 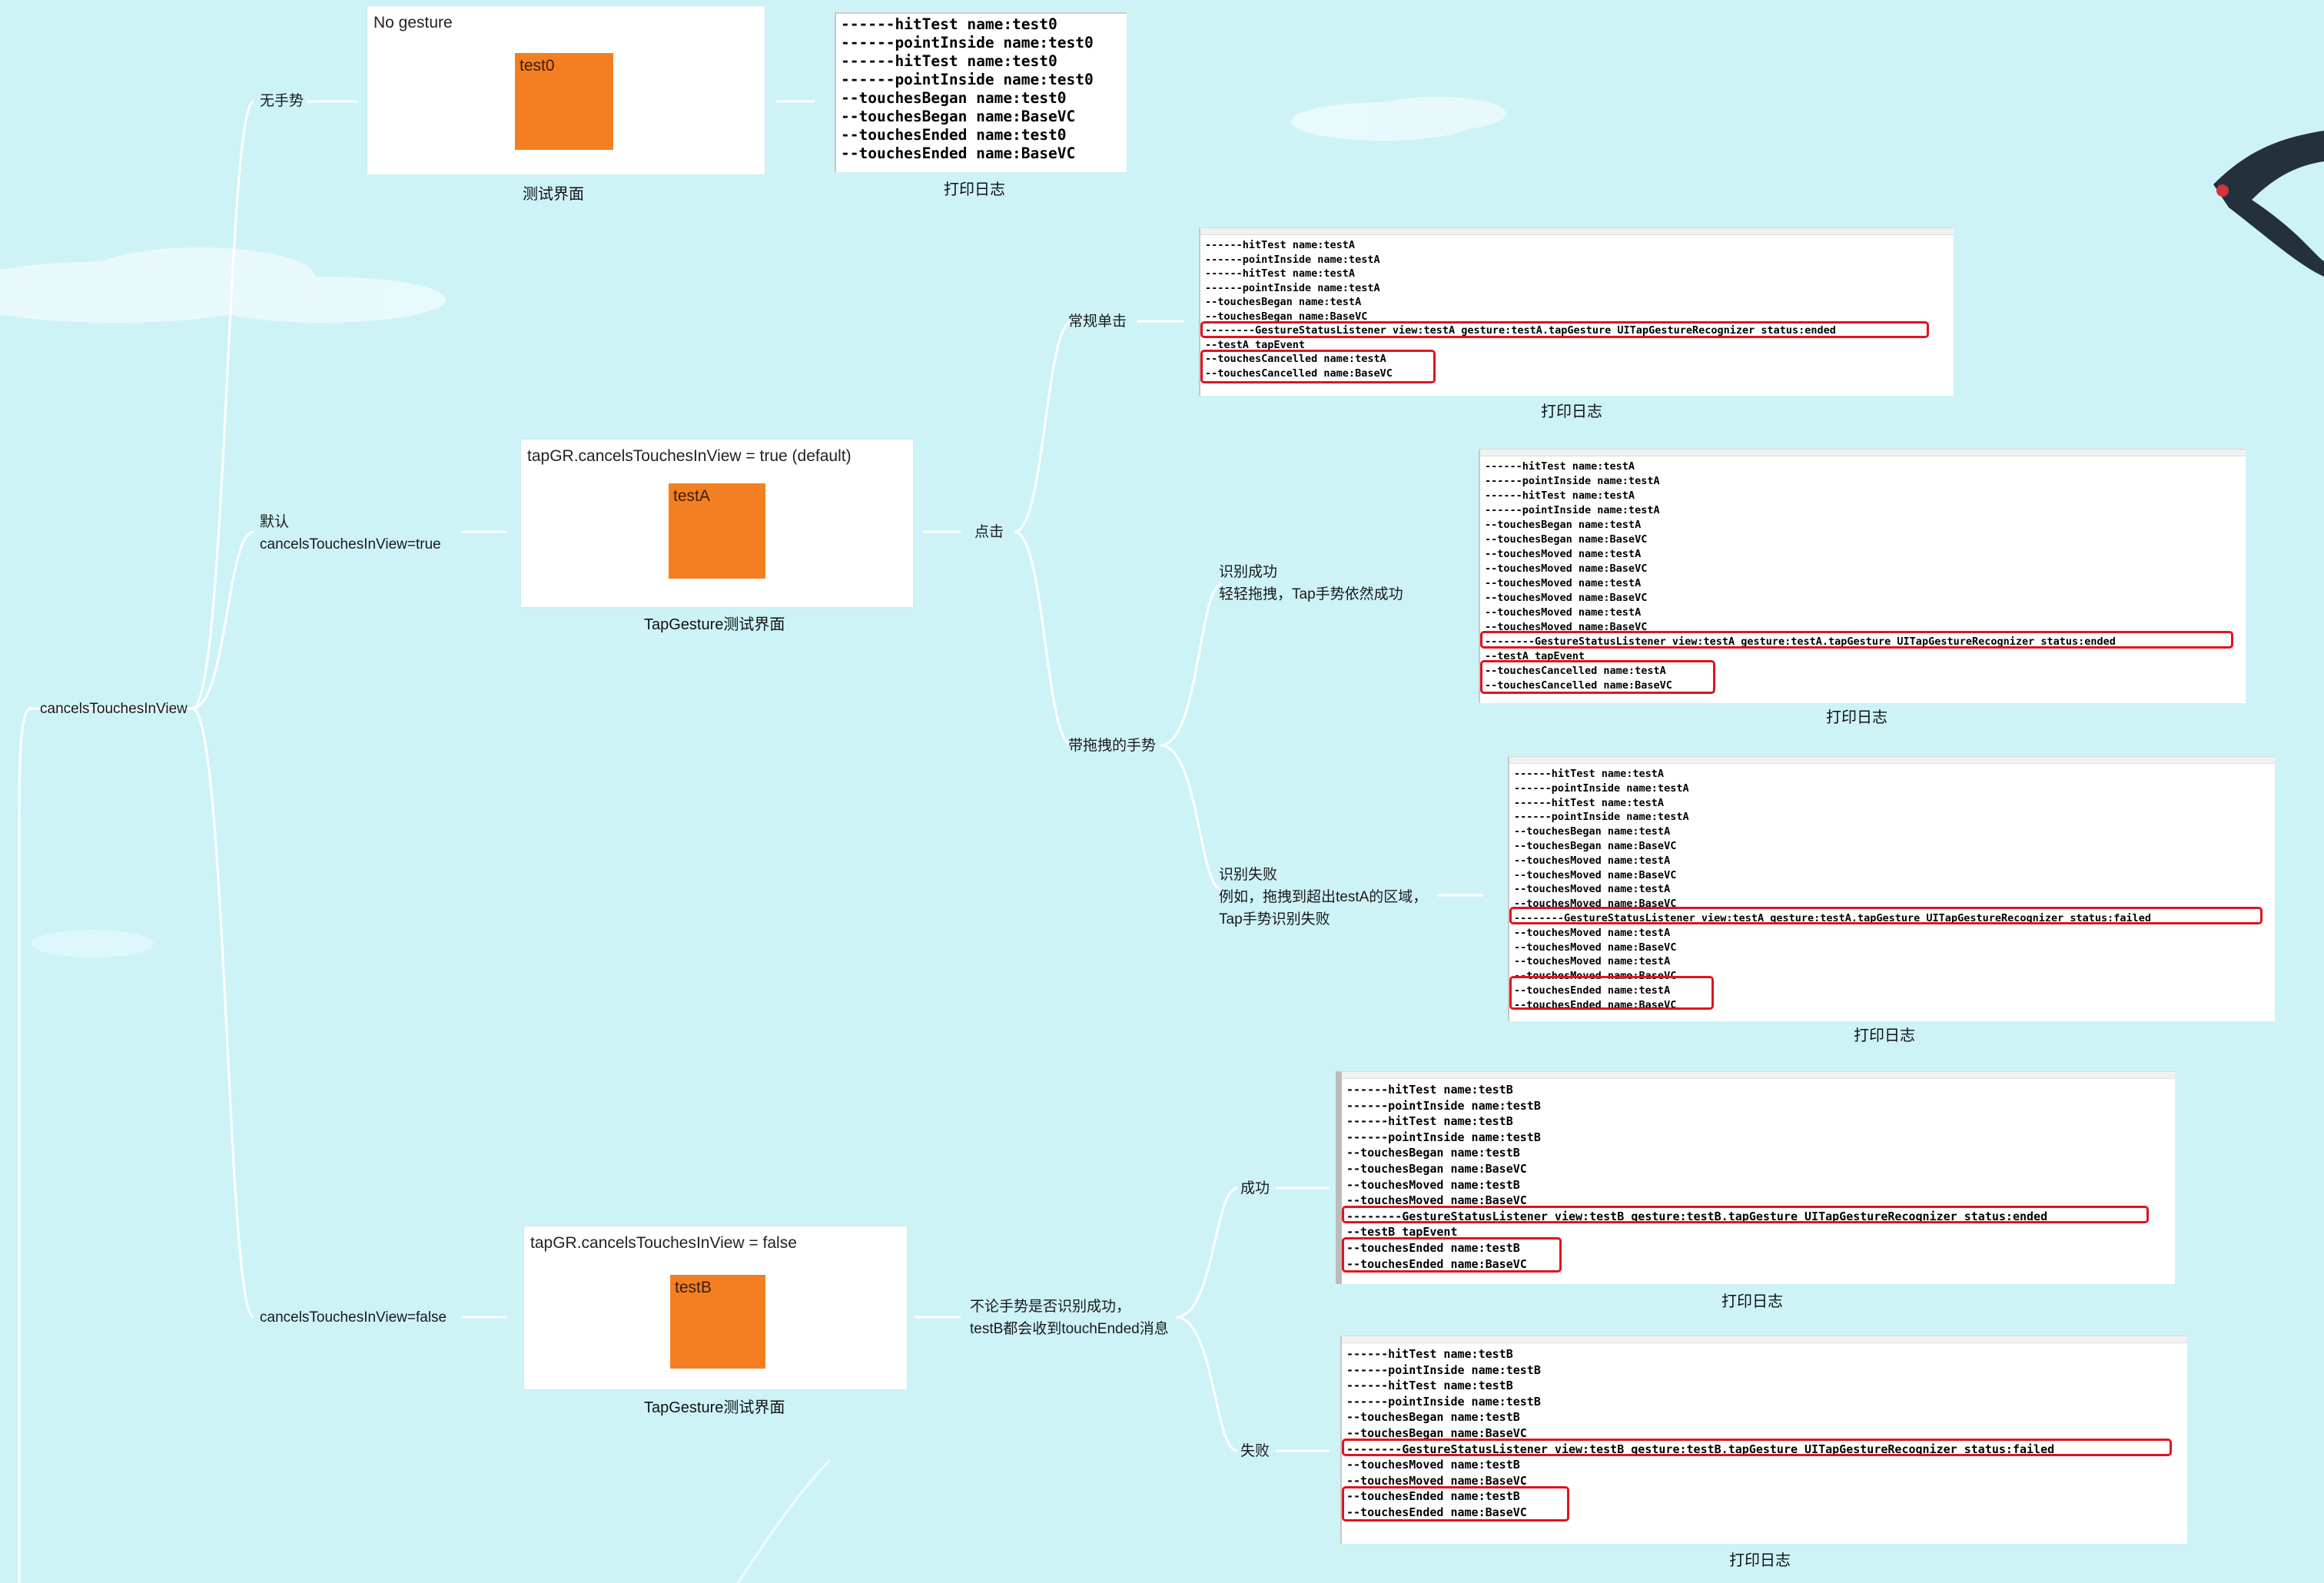 I want to click on root-node: cancelsTouchesInView, so click(x=114, y=709).